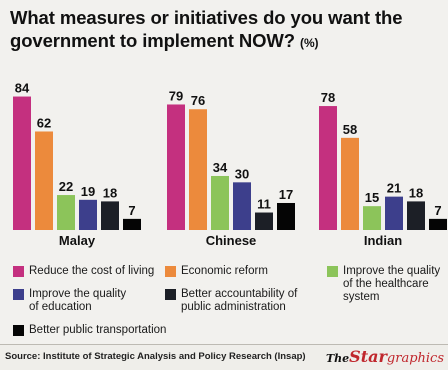 This screenshot has width=448, height=370. Describe the element at coordinates (264, 204) in the screenshot. I see `data-label-chinese-5: 11` at that location.